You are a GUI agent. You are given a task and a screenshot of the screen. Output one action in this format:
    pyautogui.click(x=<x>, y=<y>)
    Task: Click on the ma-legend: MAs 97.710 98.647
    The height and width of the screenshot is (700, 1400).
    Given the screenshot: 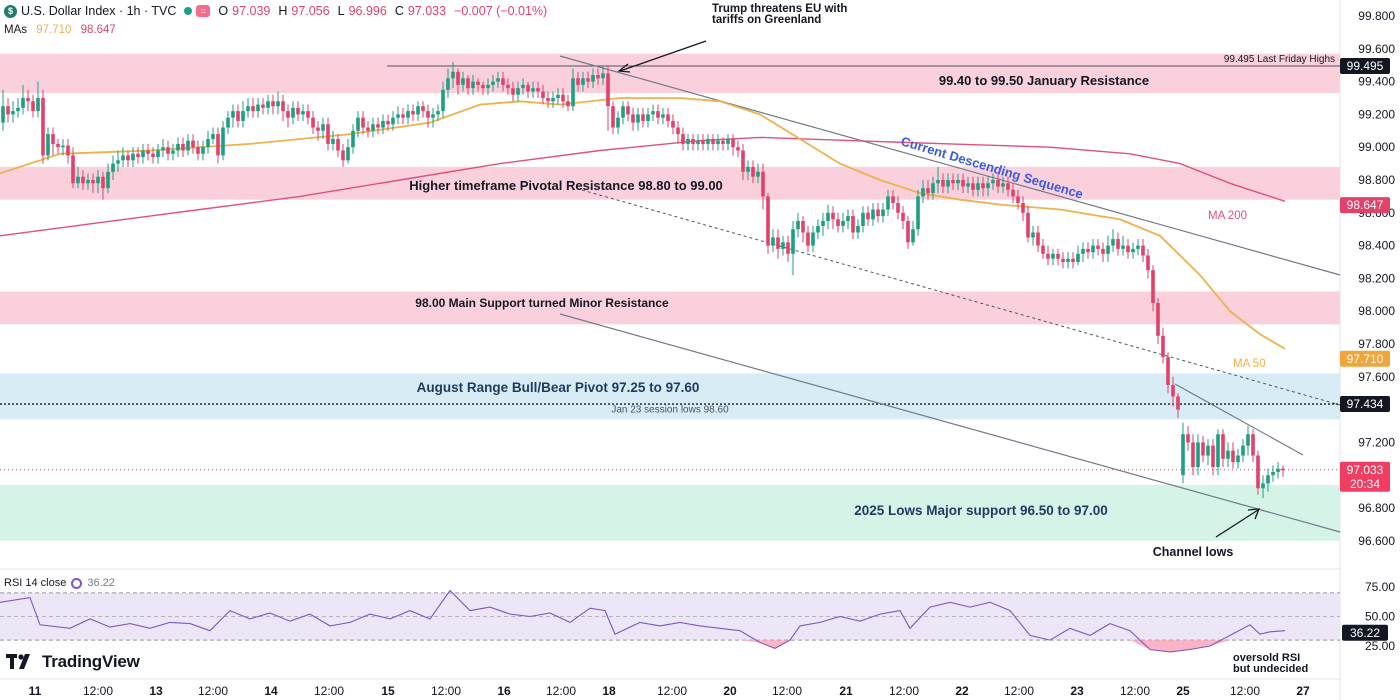 What is the action you would take?
    pyautogui.click(x=60, y=30)
    